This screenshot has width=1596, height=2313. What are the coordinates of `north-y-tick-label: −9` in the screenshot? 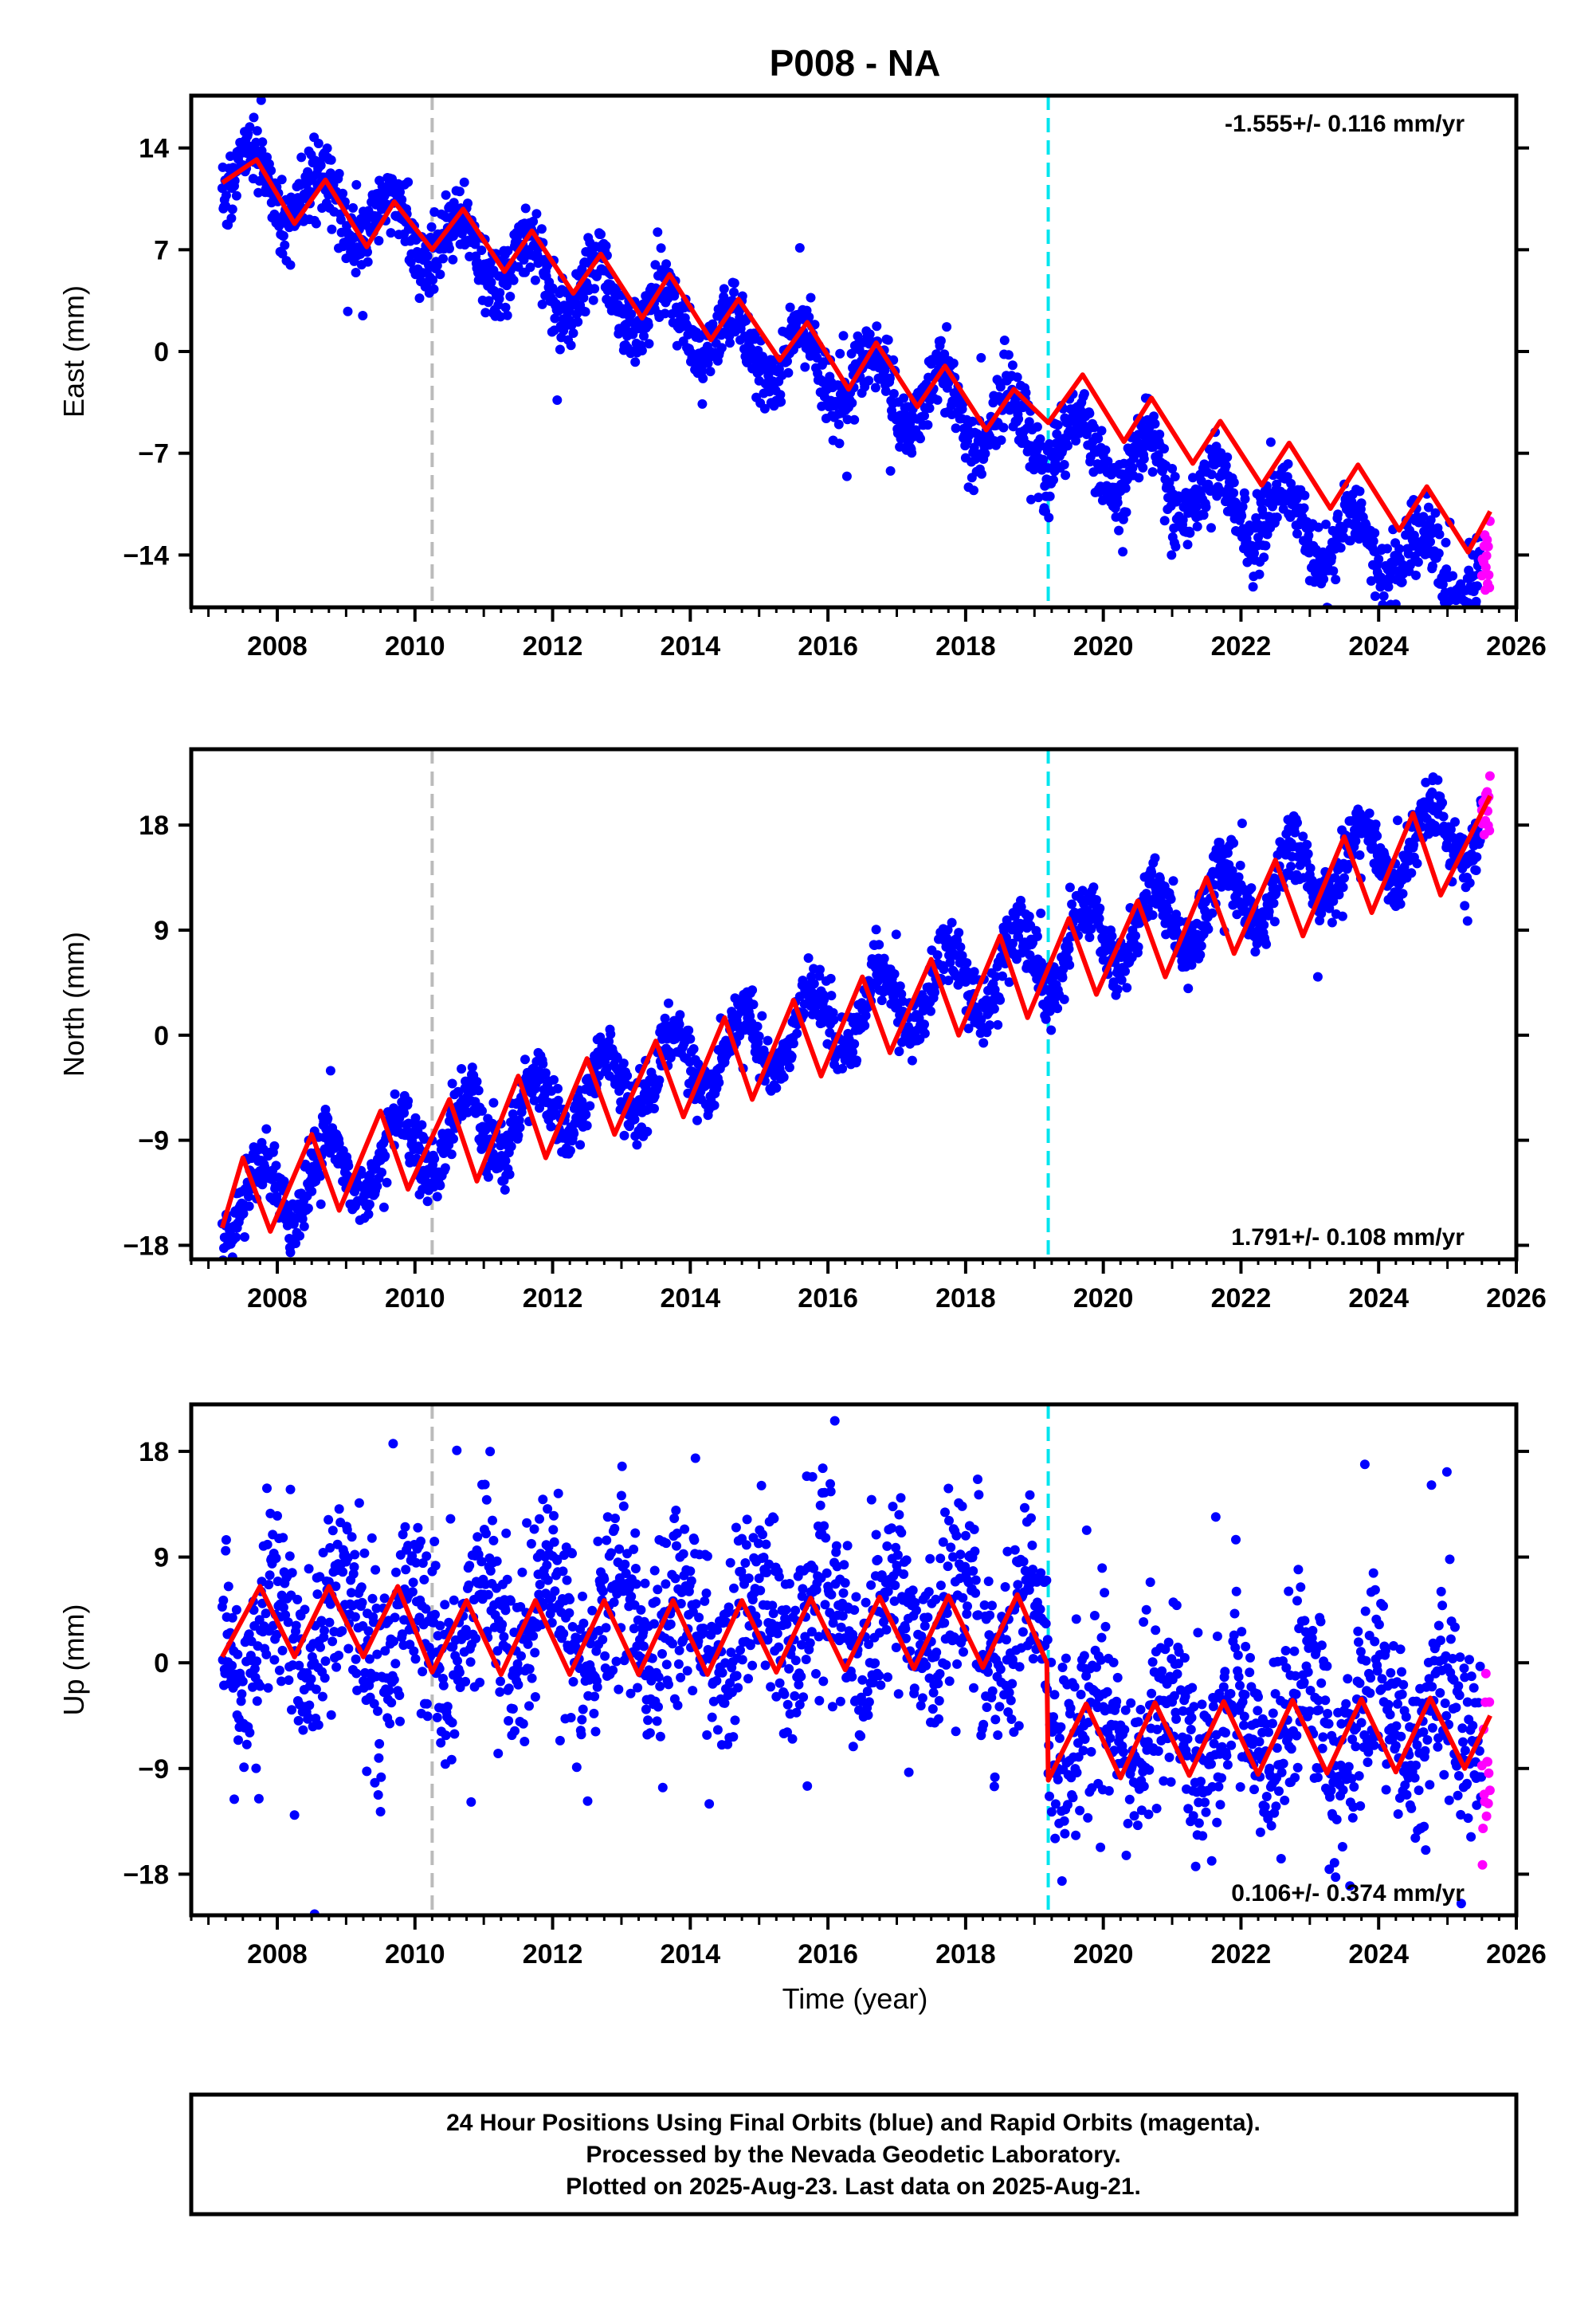 It's located at (154, 1141).